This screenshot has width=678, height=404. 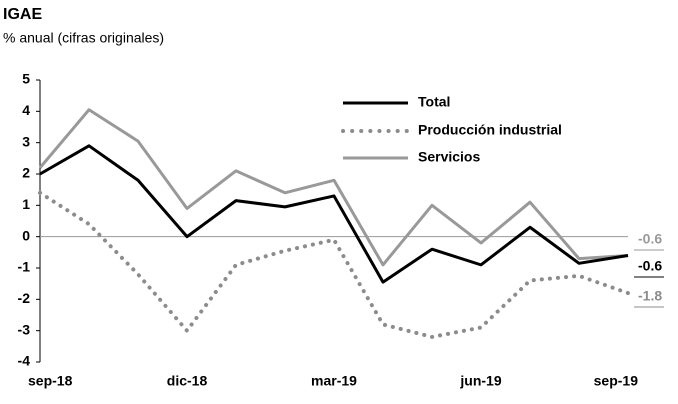 I want to click on y-tick-label: 2, so click(x=26, y=173).